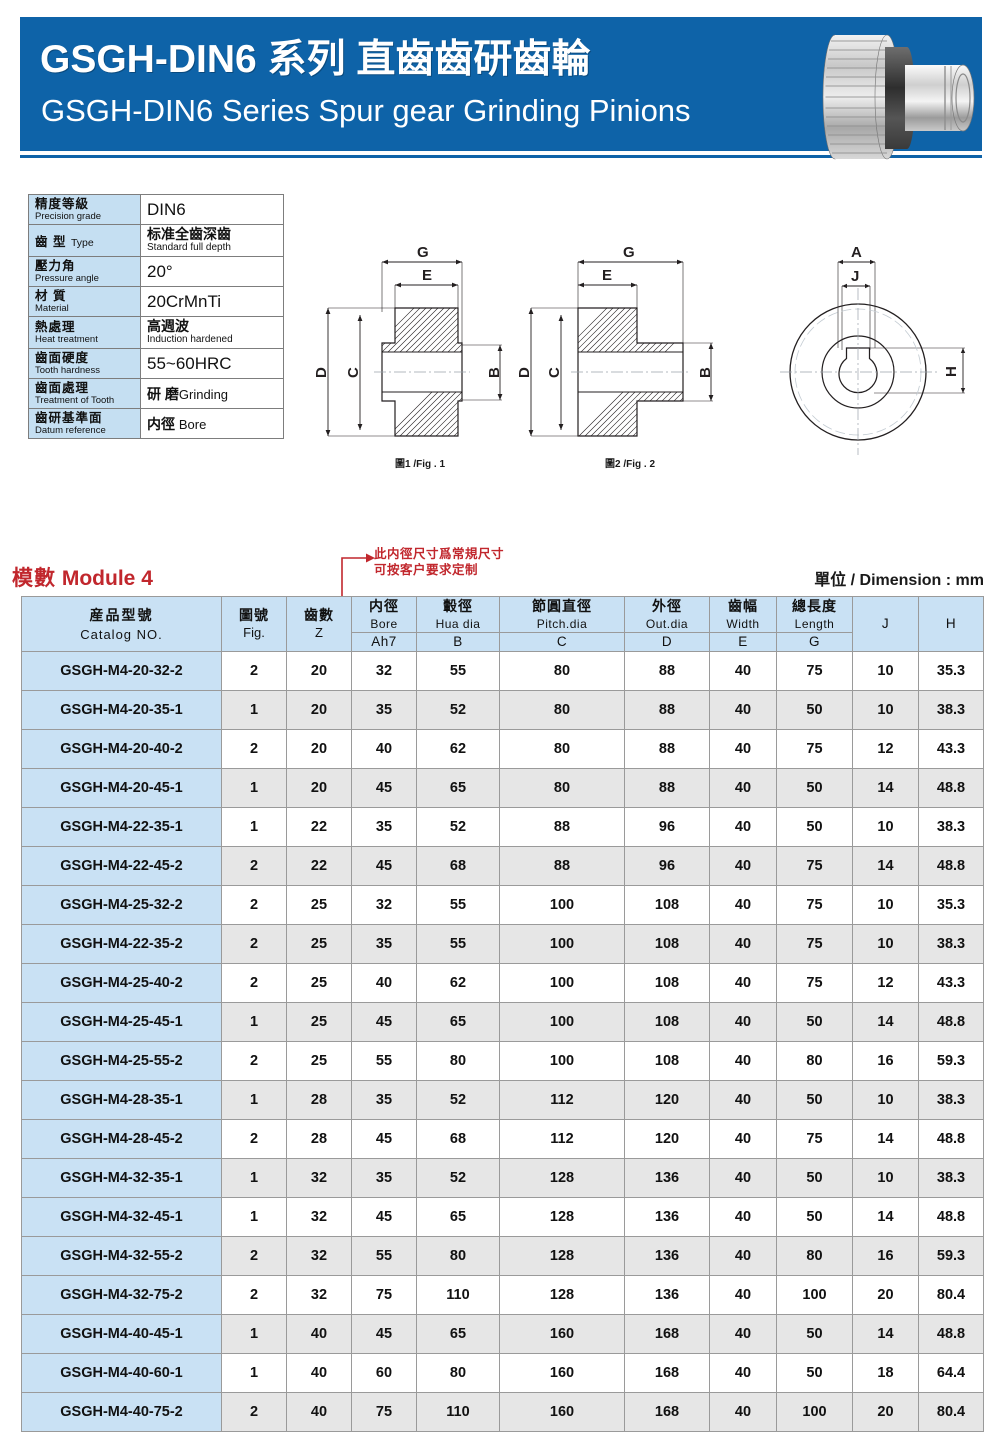 The width and height of the screenshot is (1000, 1432). What do you see at coordinates (502, 1256) in the screenshot?
I see `table-row: GSGH-M4-32-55-2 2 32 55 80 128 136 40 80 16 59.3` at bounding box center [502, 1256].